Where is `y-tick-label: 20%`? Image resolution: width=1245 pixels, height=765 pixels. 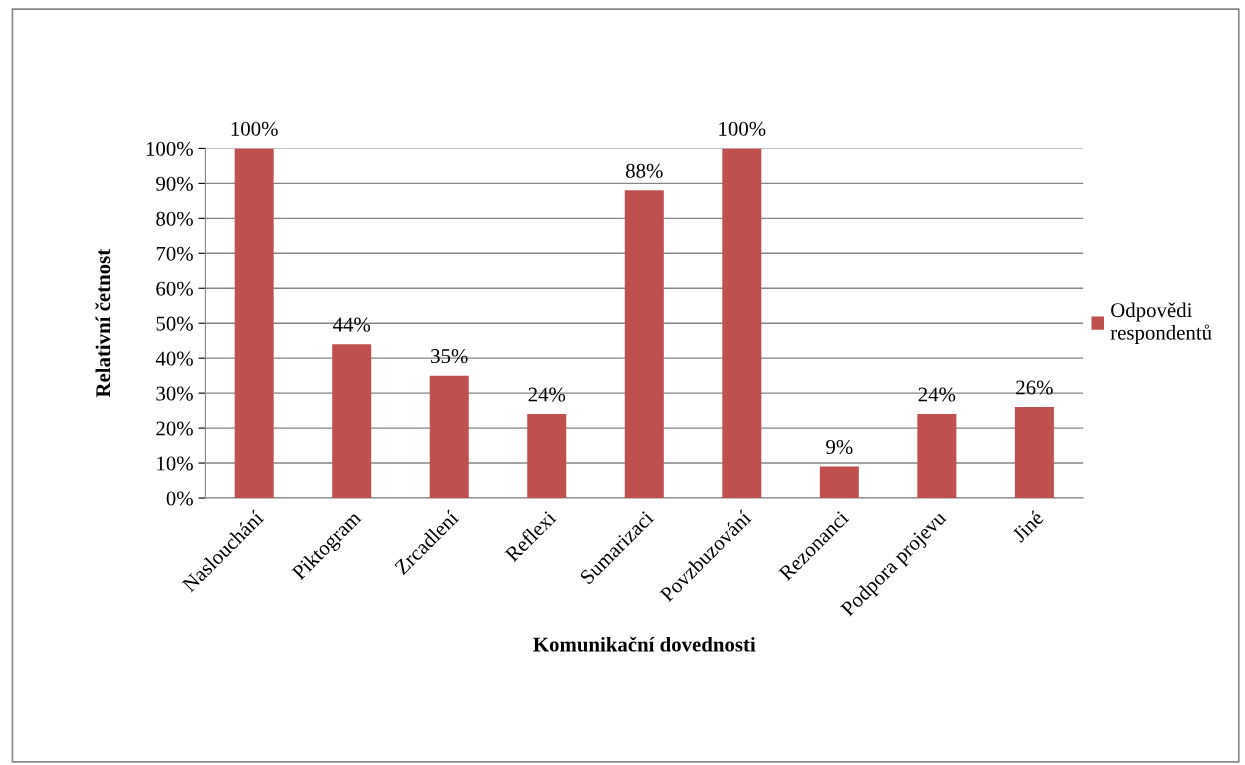
y-tick-label: 20% is located at coordinates (174, 428).